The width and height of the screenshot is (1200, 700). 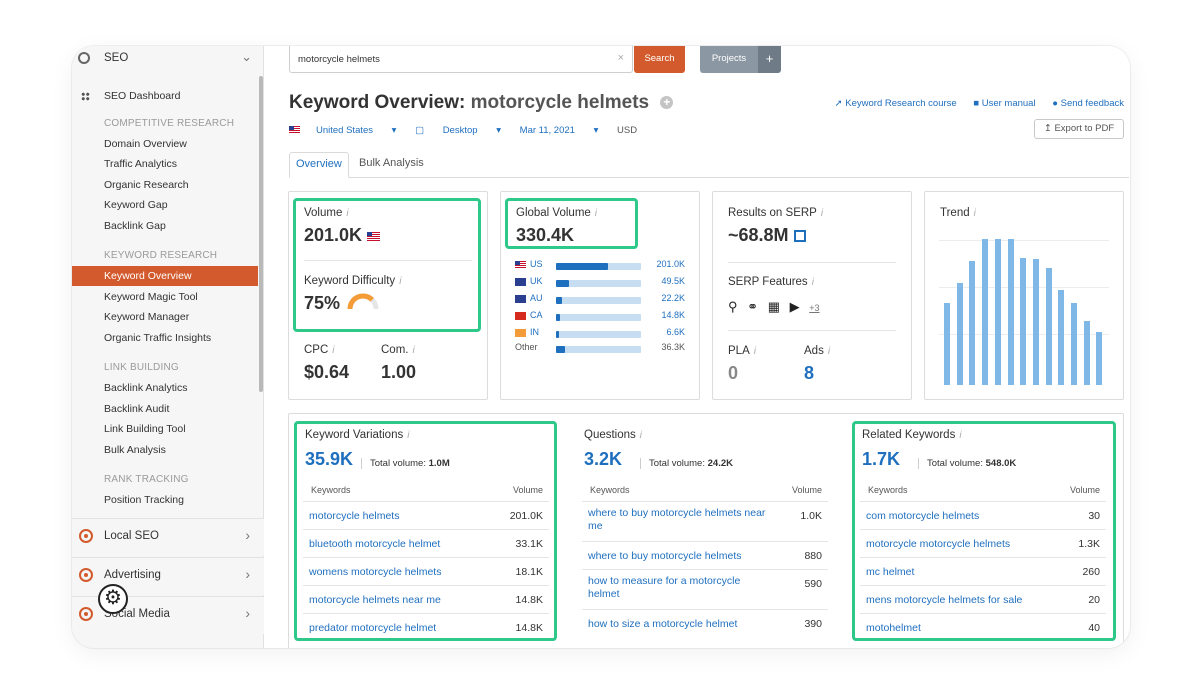 I want to click on keyword-link: motohelmet, so click(x=893, y=628).